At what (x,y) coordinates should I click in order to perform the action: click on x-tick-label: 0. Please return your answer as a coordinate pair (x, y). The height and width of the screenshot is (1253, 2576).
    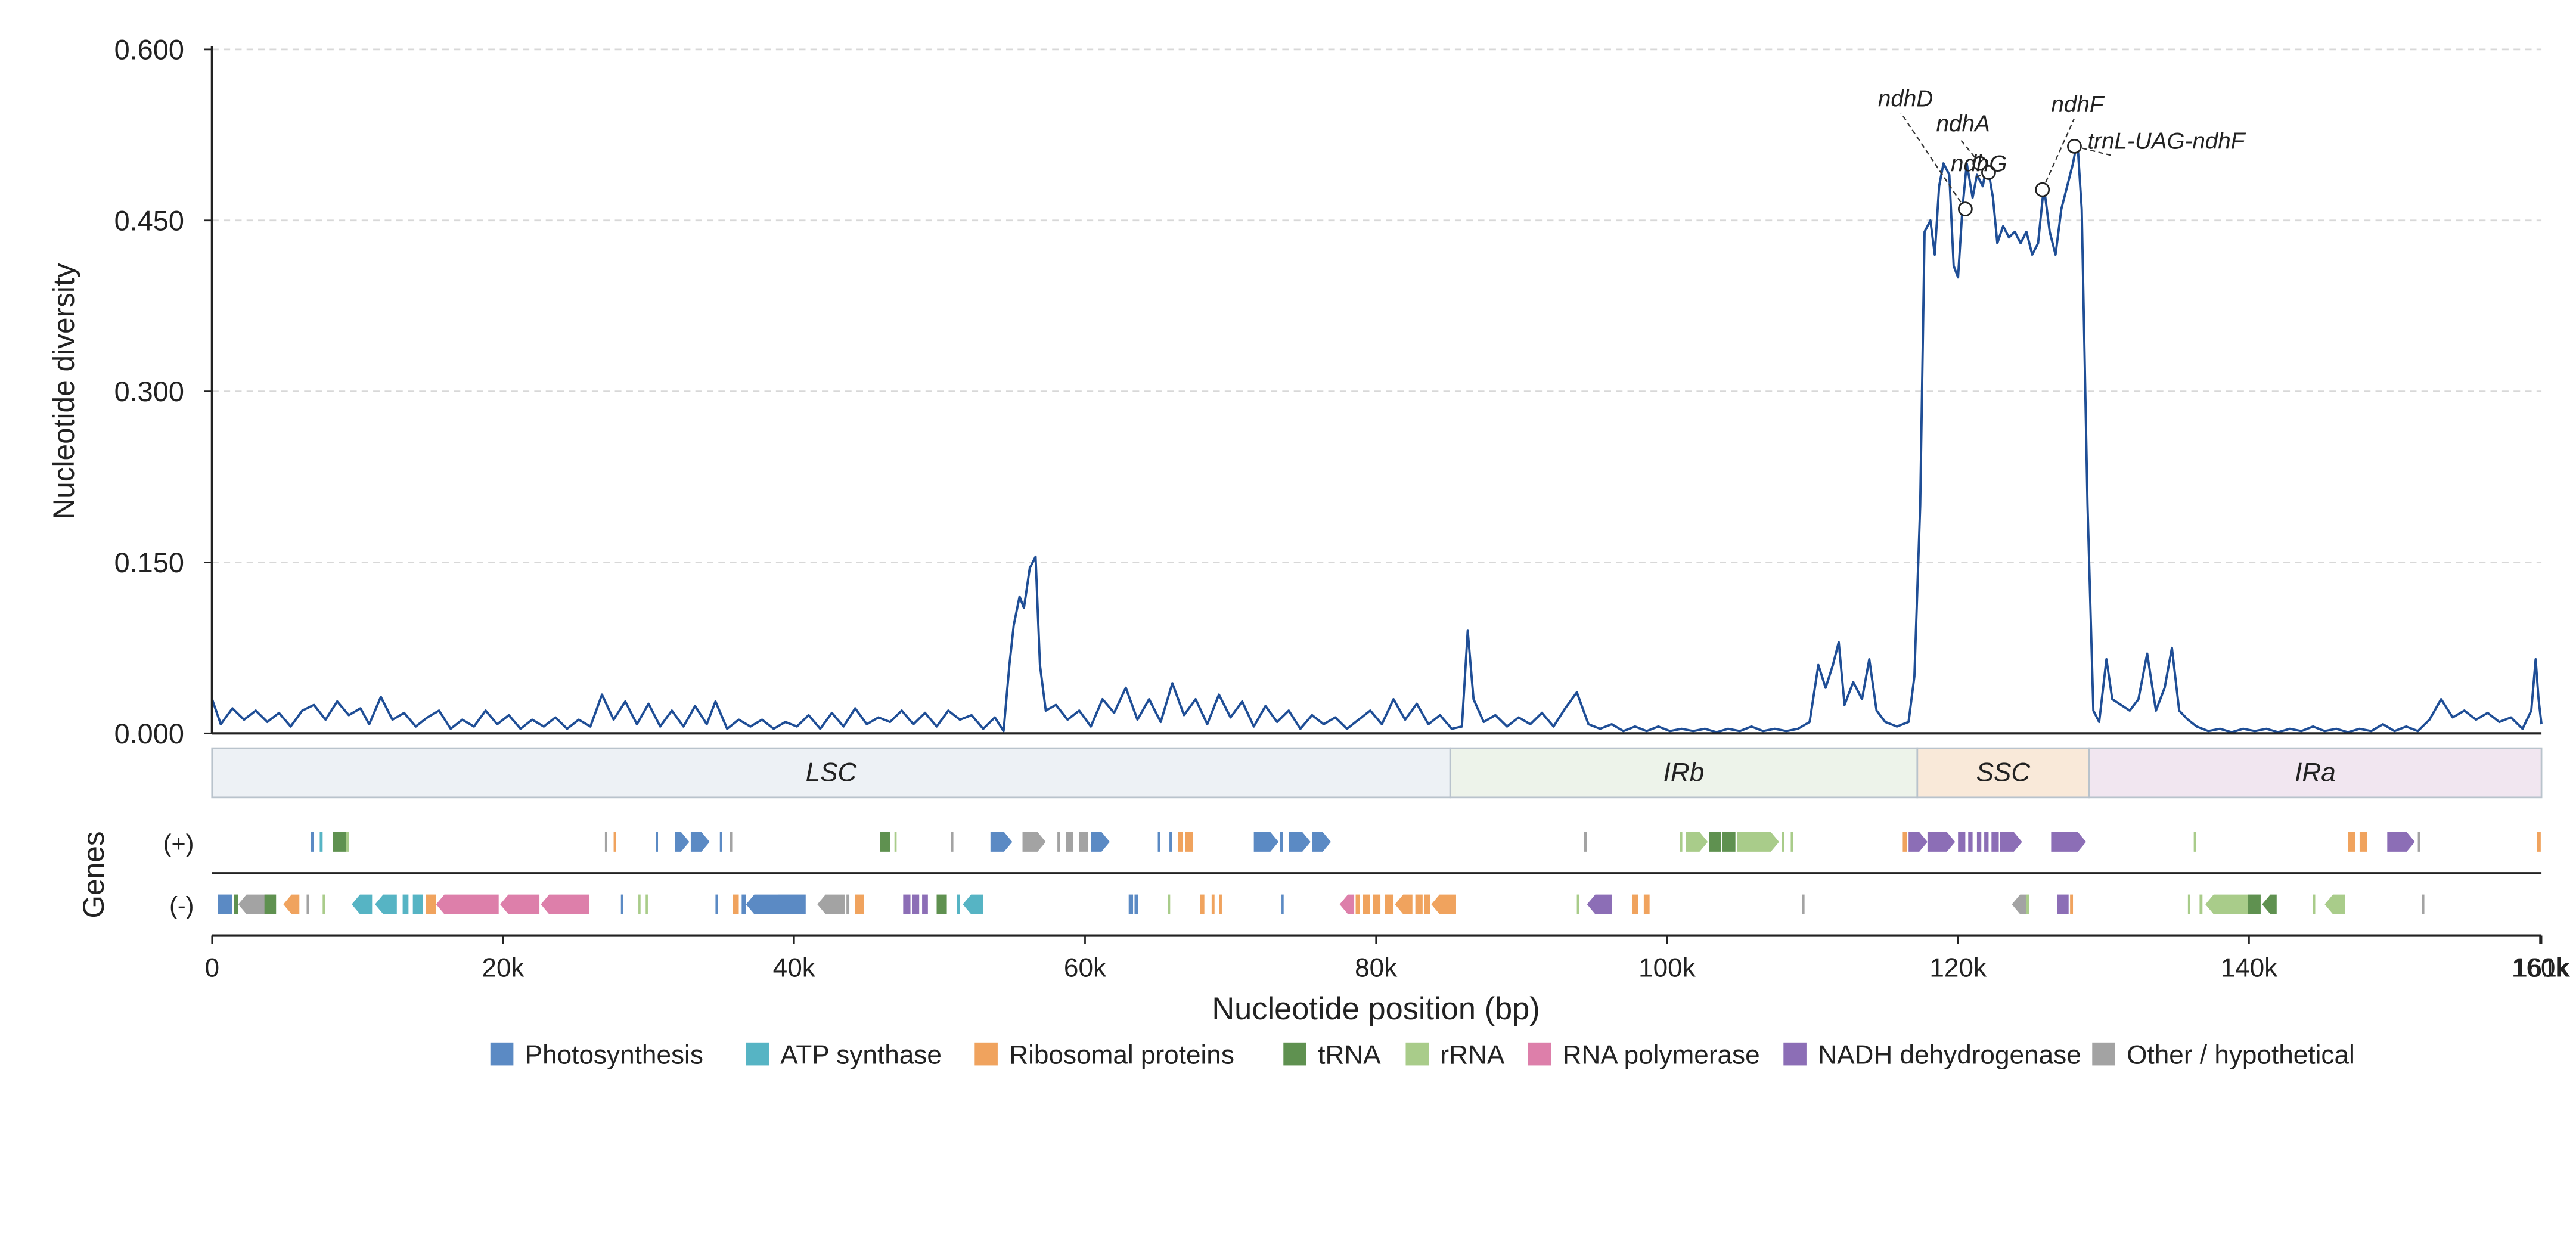
    Looking at the image, I should click on (213, 967).